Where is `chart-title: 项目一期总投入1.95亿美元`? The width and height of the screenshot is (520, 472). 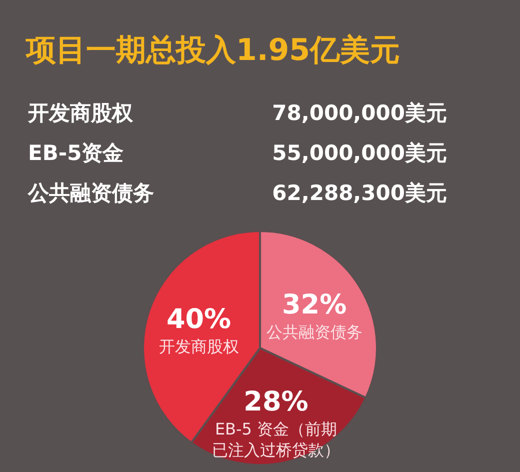 chart-title: 项目一期总投入1.95亿美元 is located at coordinates (212, 50).